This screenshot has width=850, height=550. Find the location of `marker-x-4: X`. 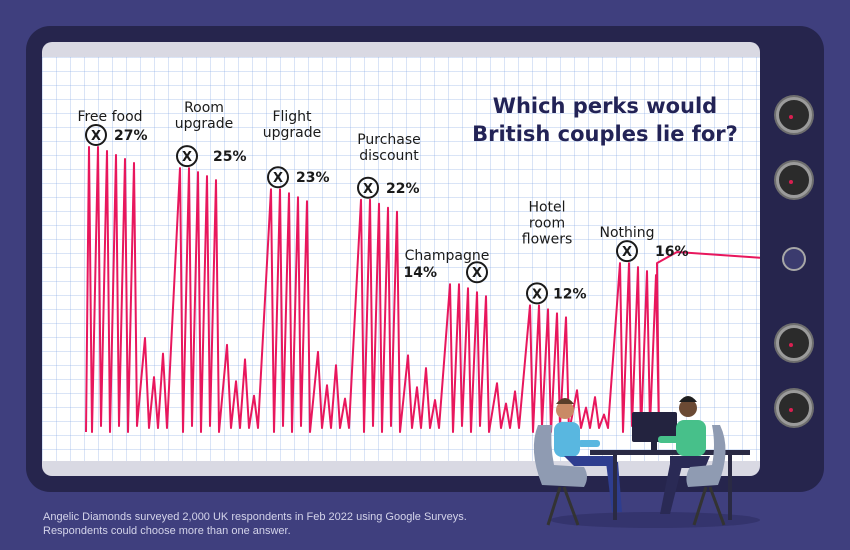

marker-x-4: X is located at coordinates (477, 273).